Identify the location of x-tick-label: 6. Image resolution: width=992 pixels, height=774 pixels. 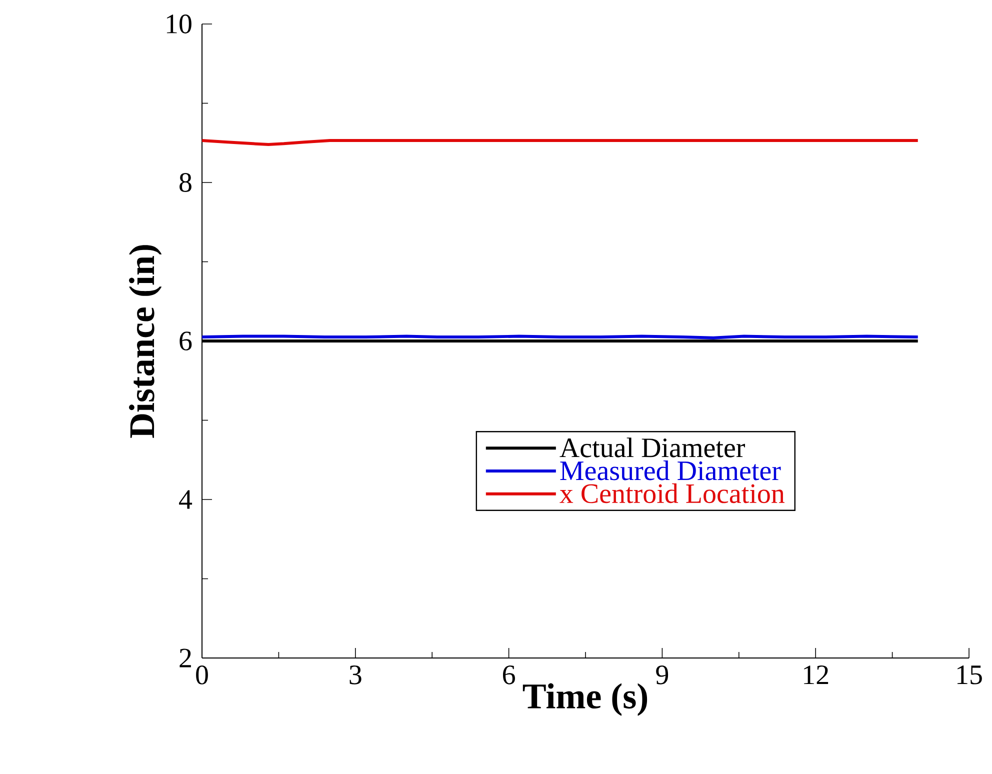
(509, 675).